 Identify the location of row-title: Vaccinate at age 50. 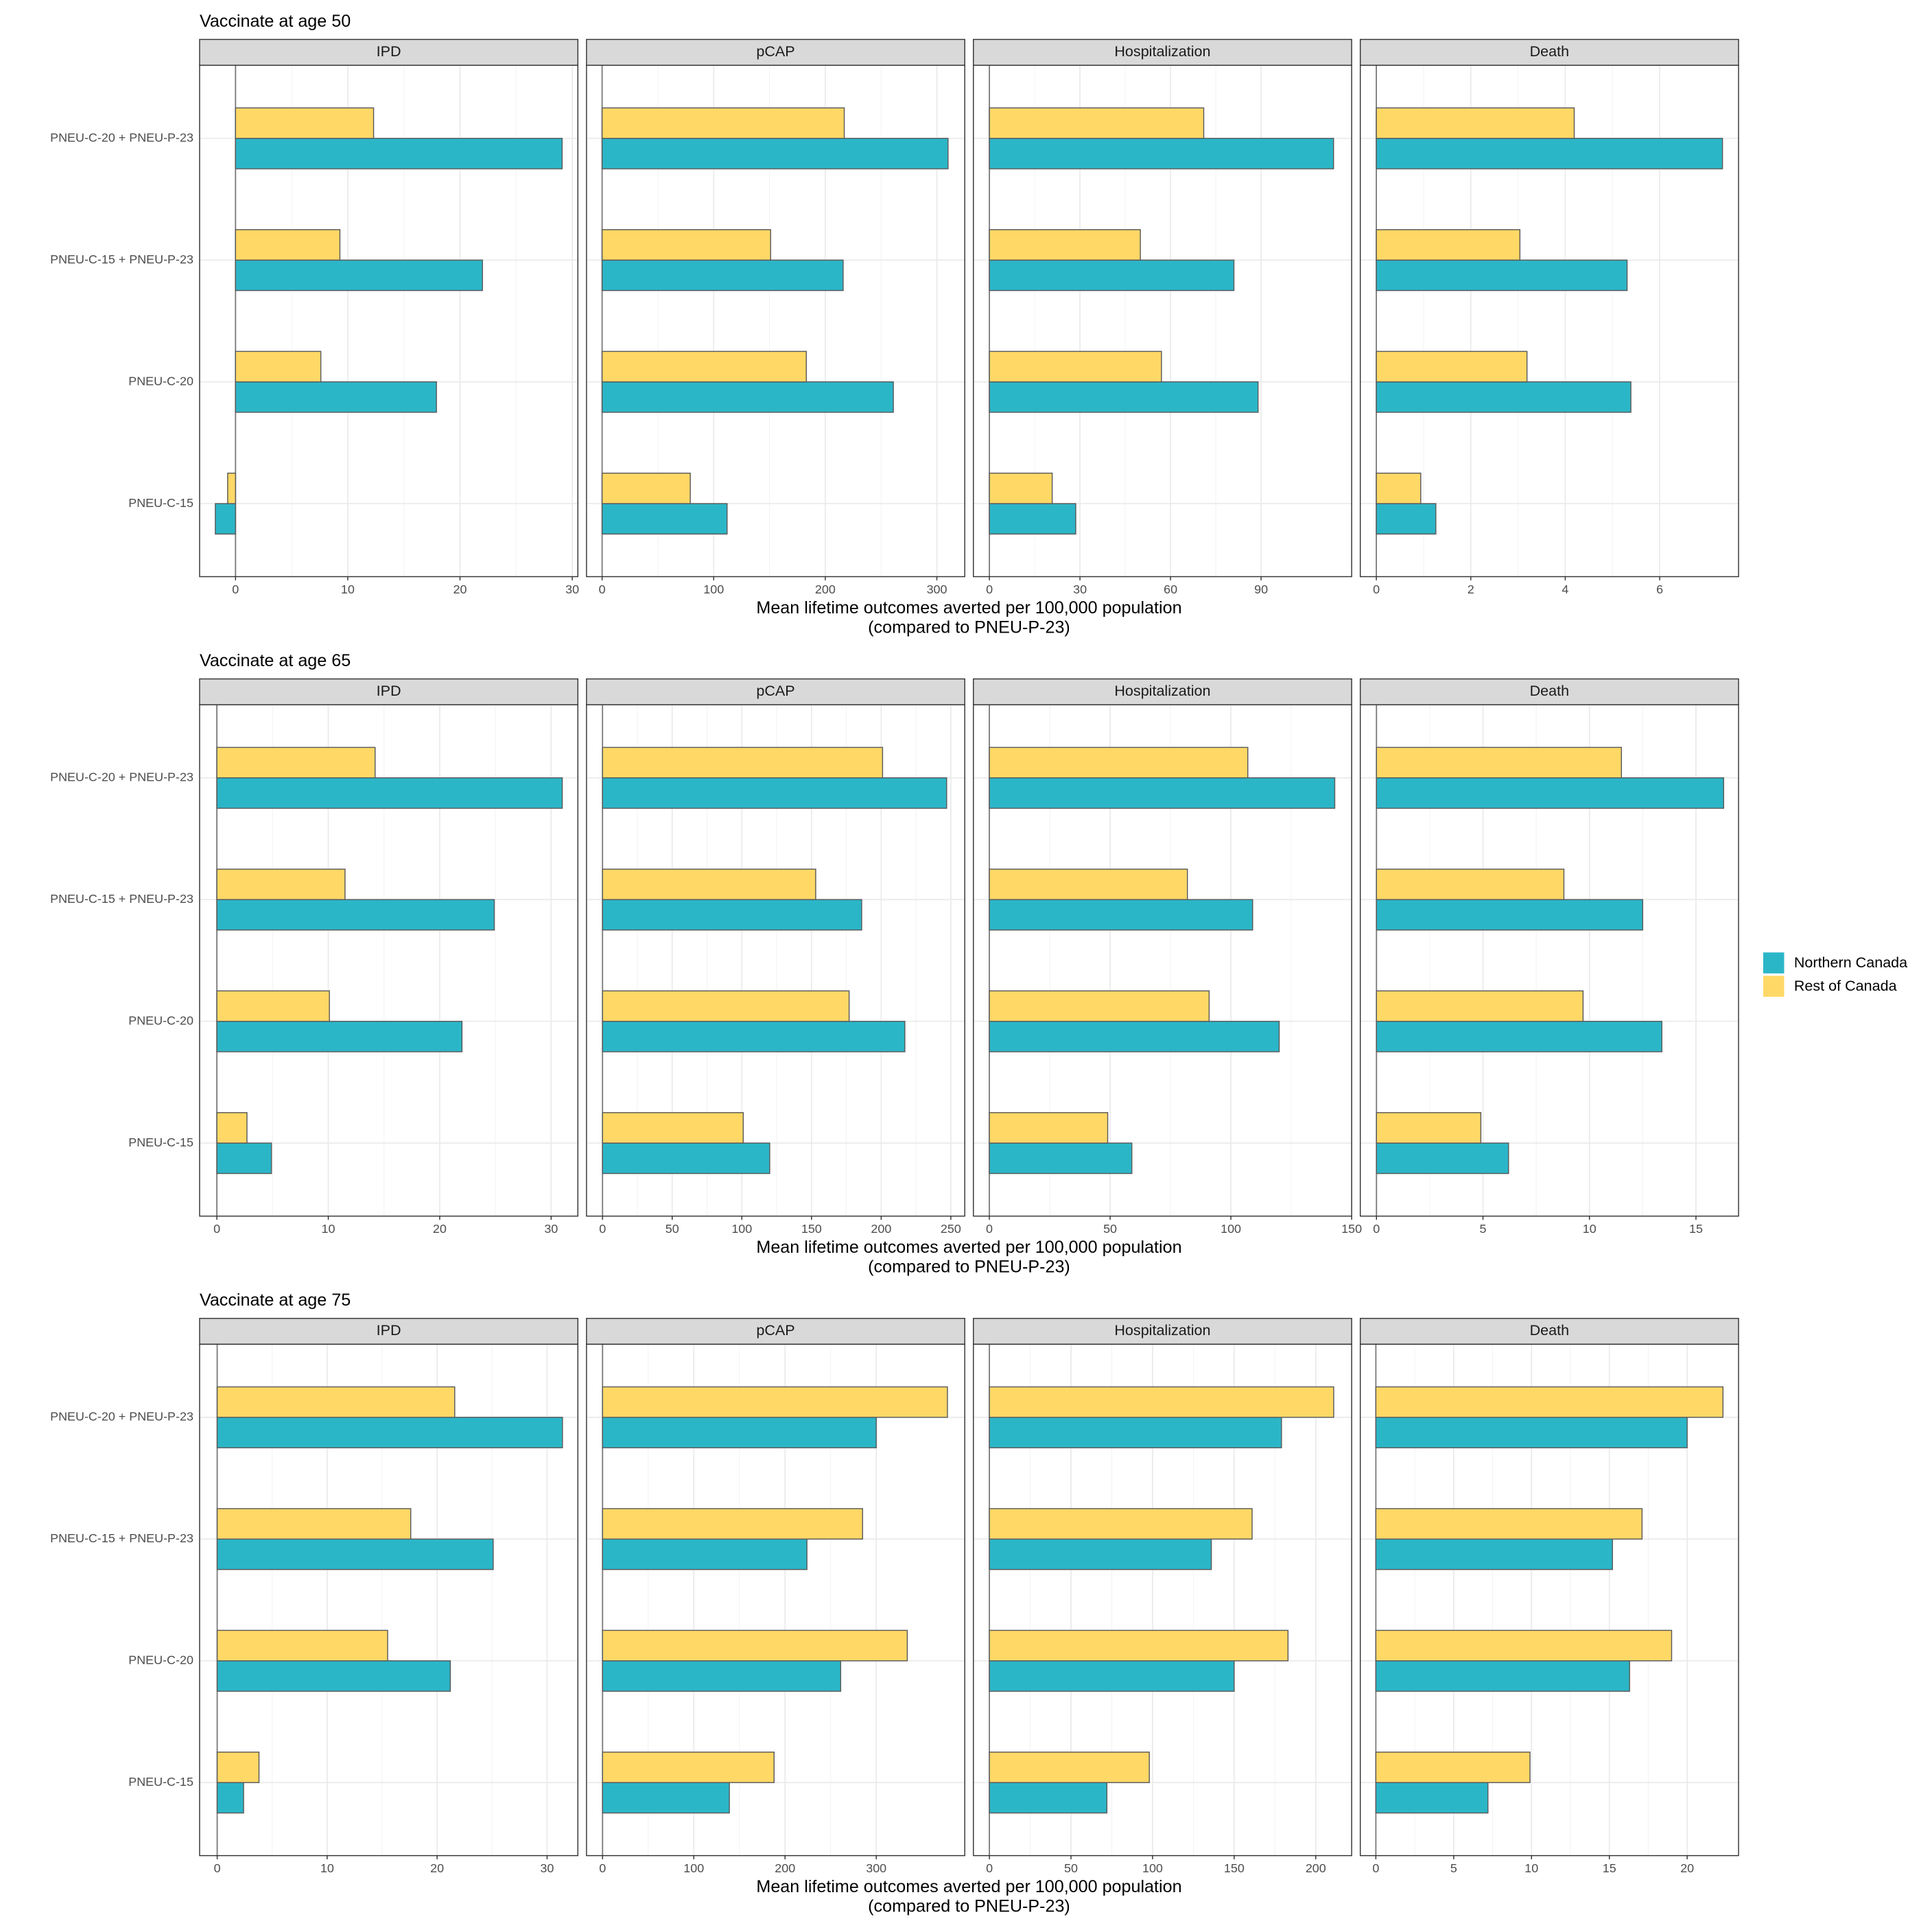
(275, 21).